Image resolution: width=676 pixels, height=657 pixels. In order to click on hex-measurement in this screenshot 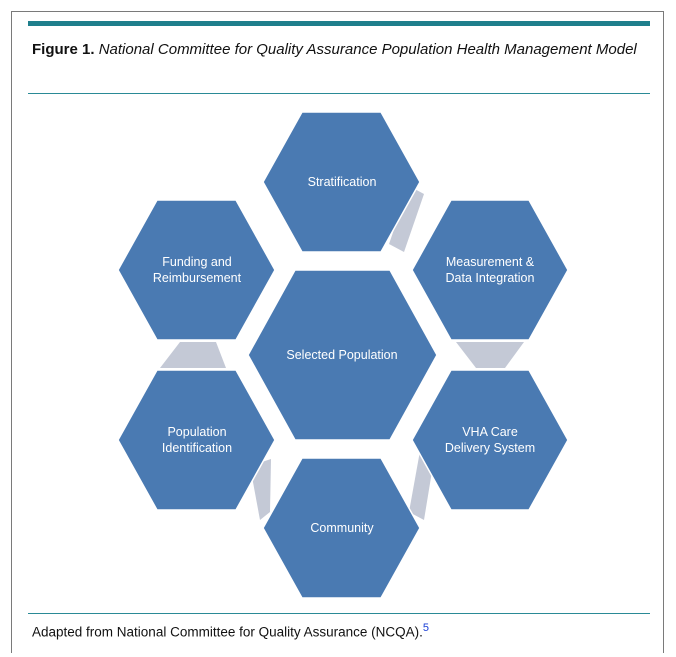, I will do `click(490, 270)`.